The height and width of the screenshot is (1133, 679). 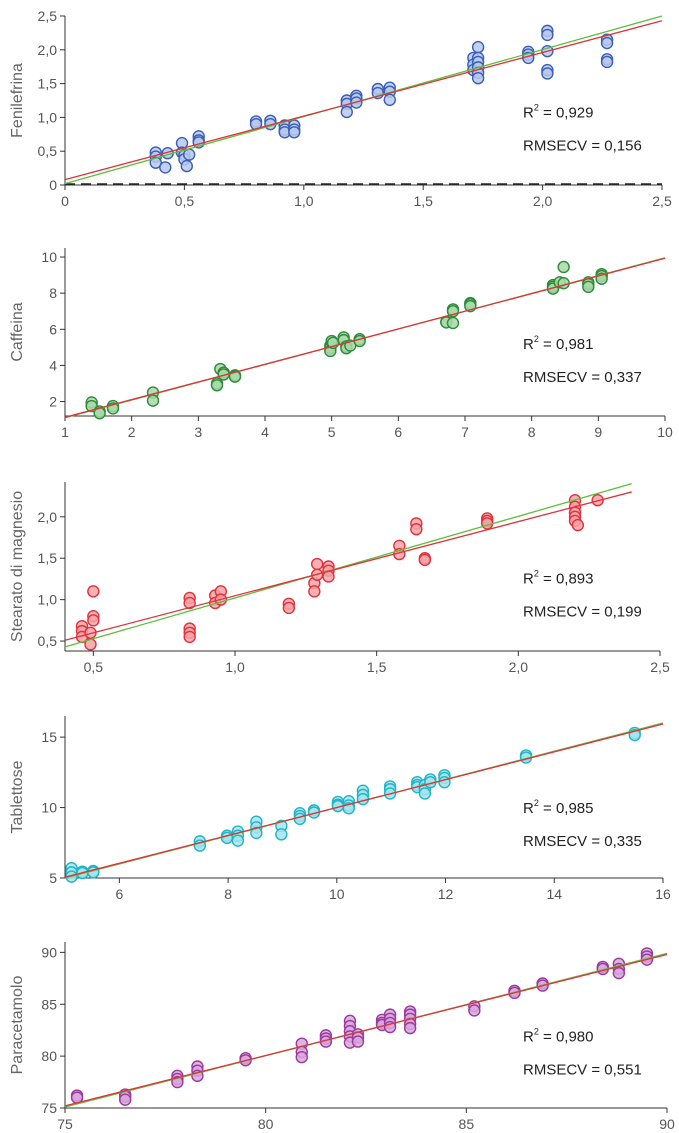 I want to click on y-tick-label: 0, so click(x=53, y=185).